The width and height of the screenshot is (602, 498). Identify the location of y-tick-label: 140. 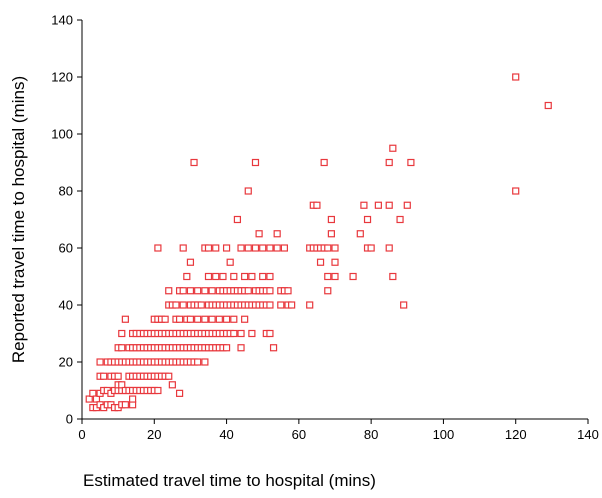
(62, 20).